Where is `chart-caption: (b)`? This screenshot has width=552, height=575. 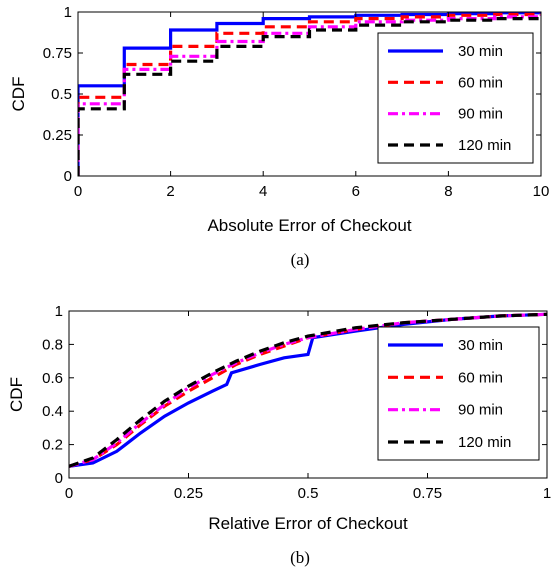 chart-caption: (b) is located at coordinates (300, 557).